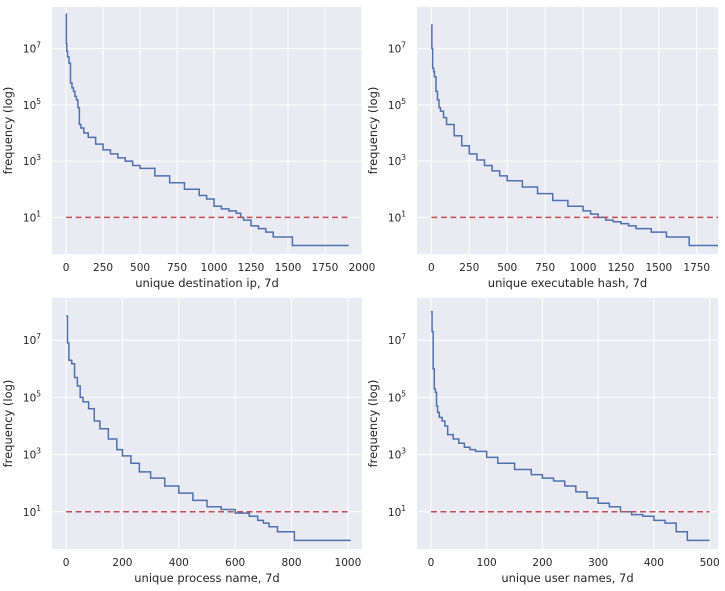 The image size is (725, 591). Describe the element at coordinates (362, 268) in the screenshot. I see `x-tick-label: 2000` at that location.